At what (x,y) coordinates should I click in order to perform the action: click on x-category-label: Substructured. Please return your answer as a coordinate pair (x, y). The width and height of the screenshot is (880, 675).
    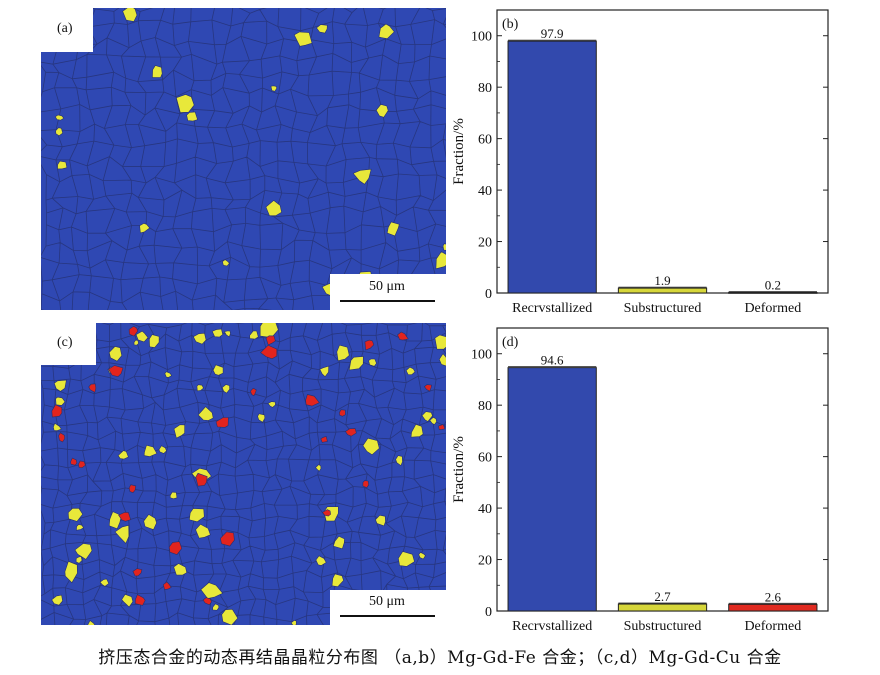
    Looking at the image, I should click on (663, 626).